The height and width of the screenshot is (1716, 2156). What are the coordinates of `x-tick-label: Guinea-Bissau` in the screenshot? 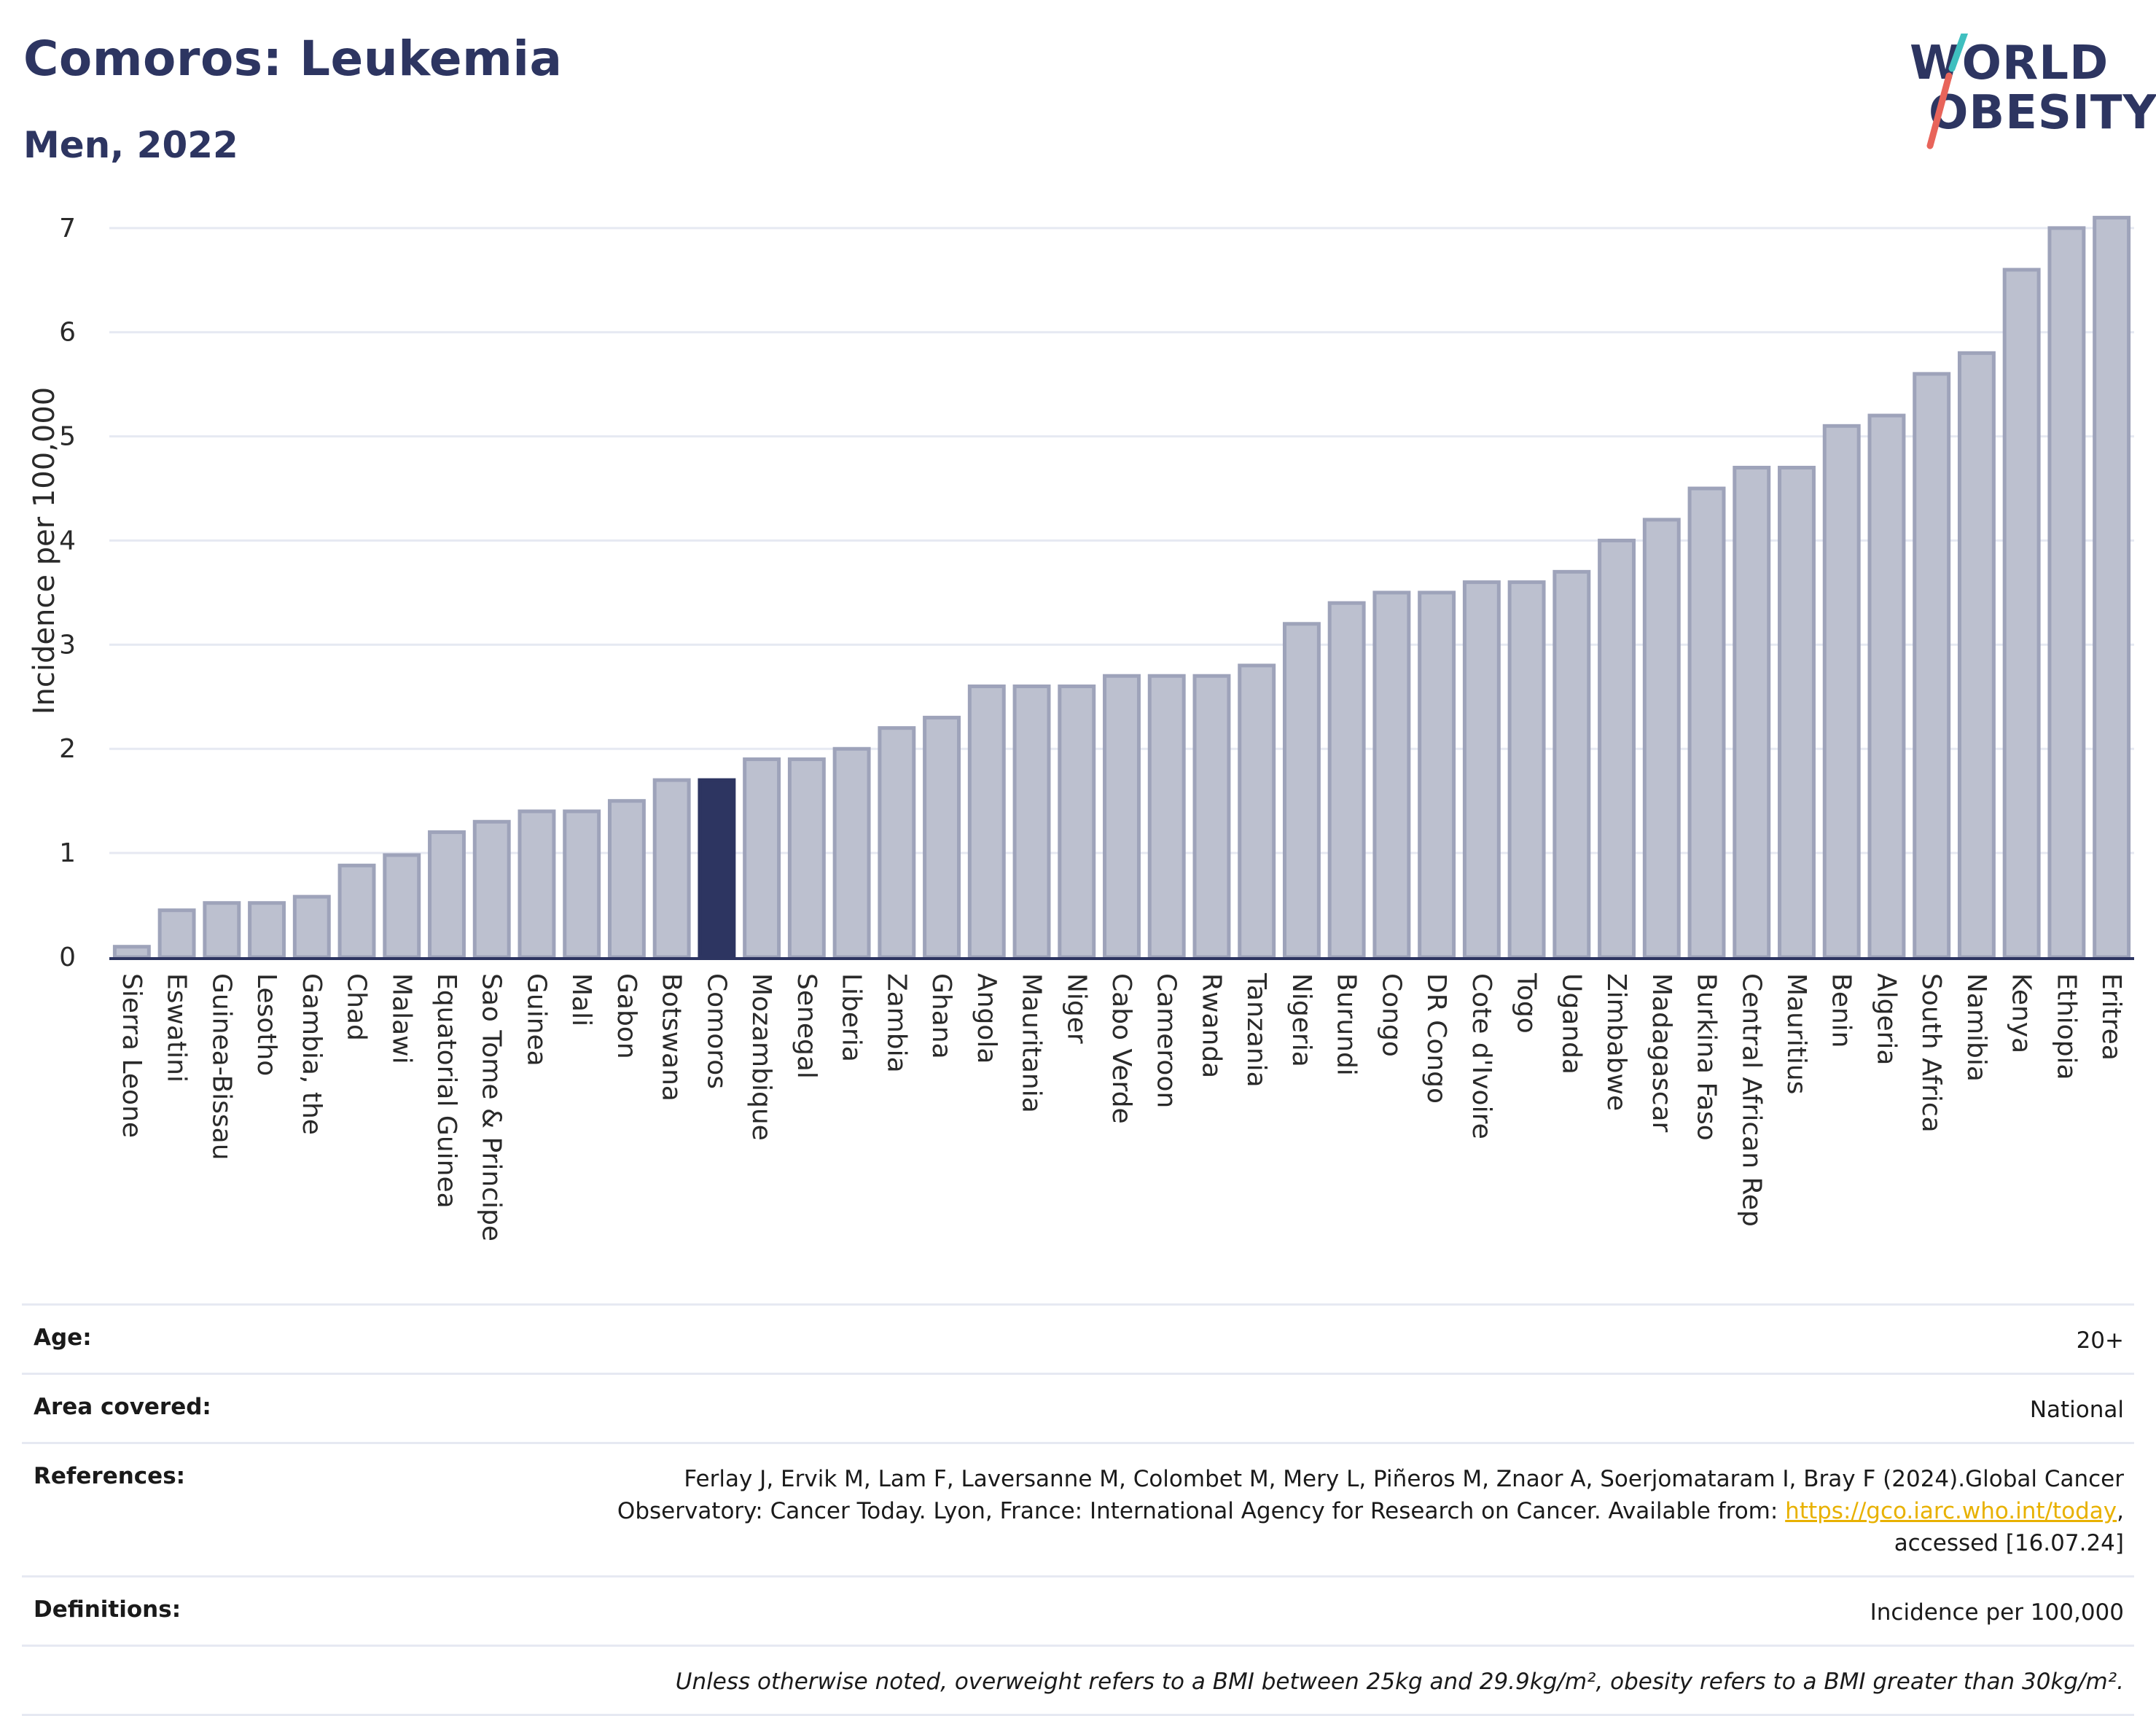 It's located at (221, 1067).